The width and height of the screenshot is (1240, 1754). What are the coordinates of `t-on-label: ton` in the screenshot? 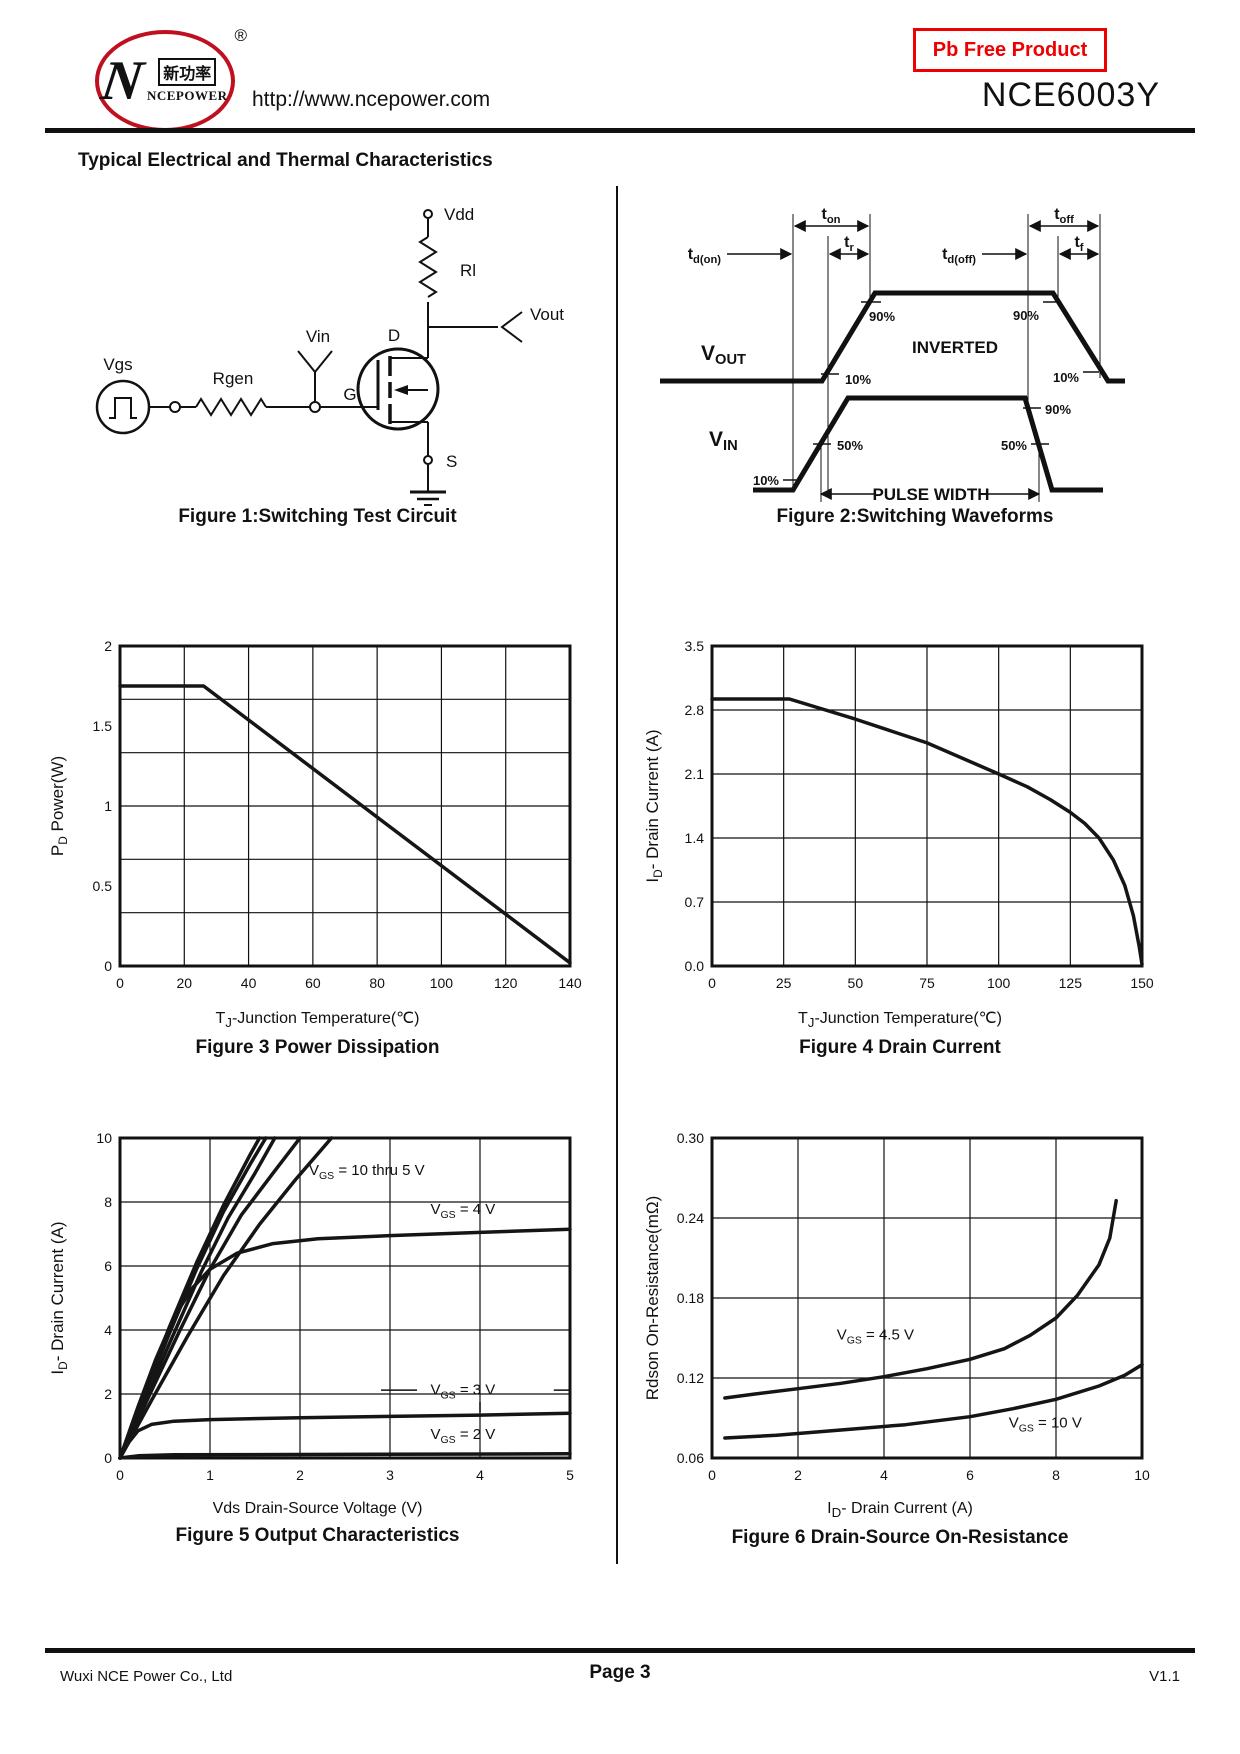 It's located at (831, 216).